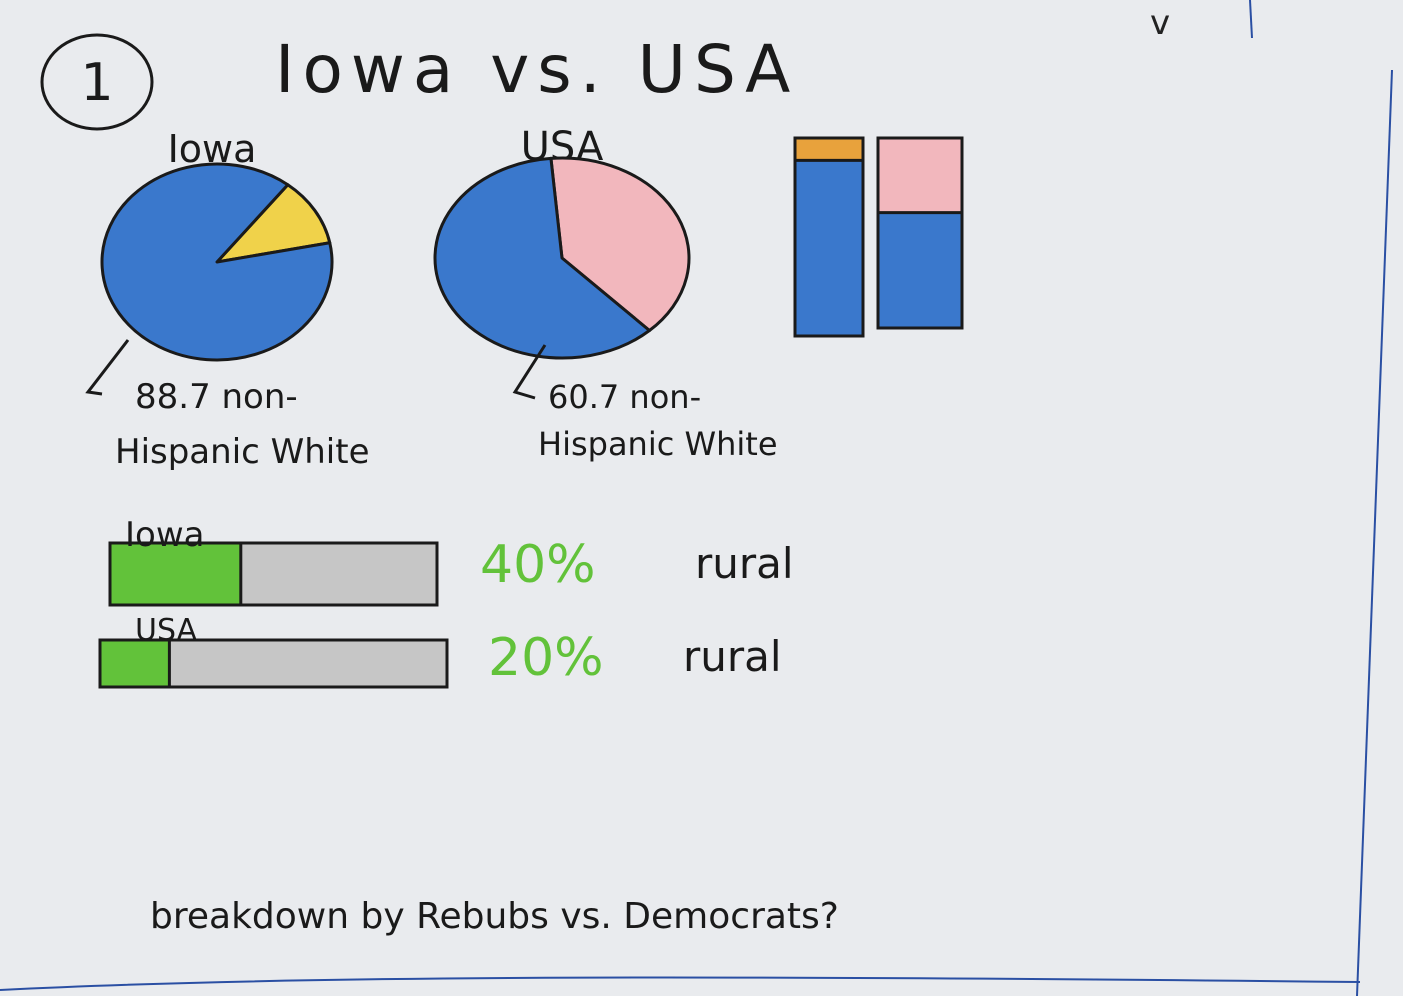 This screenshot has width=1403, height=996. I want to click on page-number: 1, so click(96, 83).